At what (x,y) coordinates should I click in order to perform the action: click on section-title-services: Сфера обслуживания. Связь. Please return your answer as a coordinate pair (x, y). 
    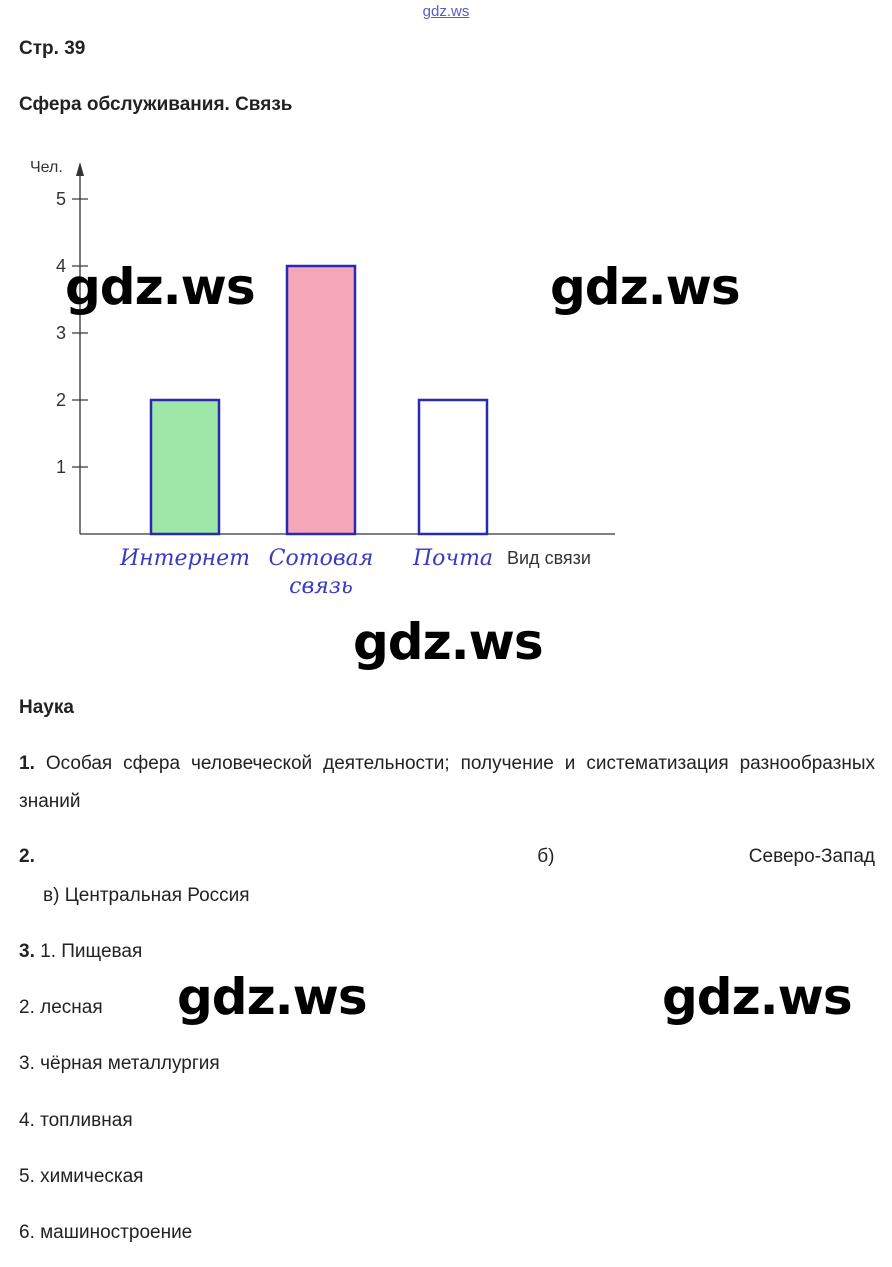
    Looking at the image, I should click on (156, 104).